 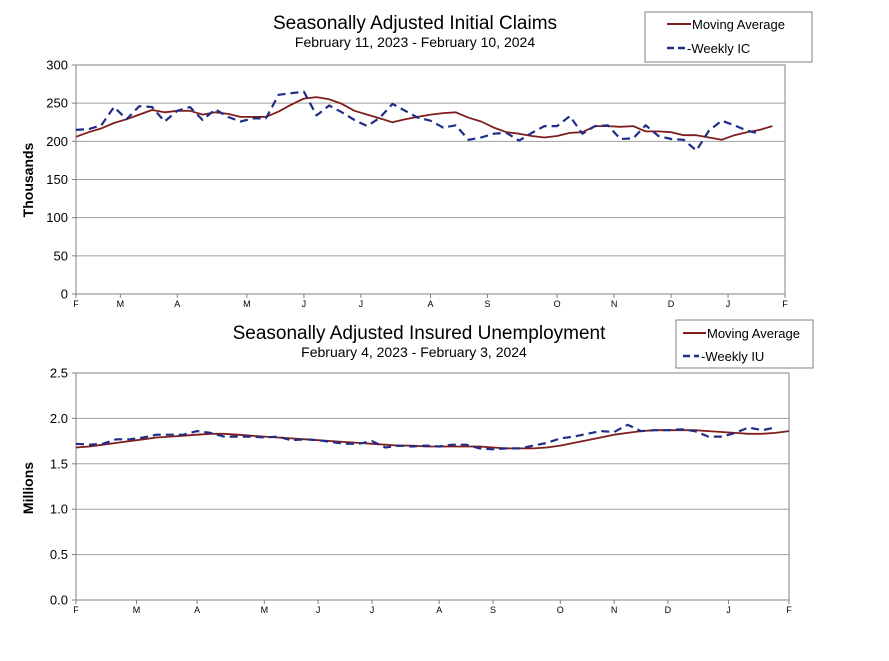 What do you see at coordinates (57, 103) in the screenshot?
I see `y-tick-label: 250` at bounding box center [57, 103].